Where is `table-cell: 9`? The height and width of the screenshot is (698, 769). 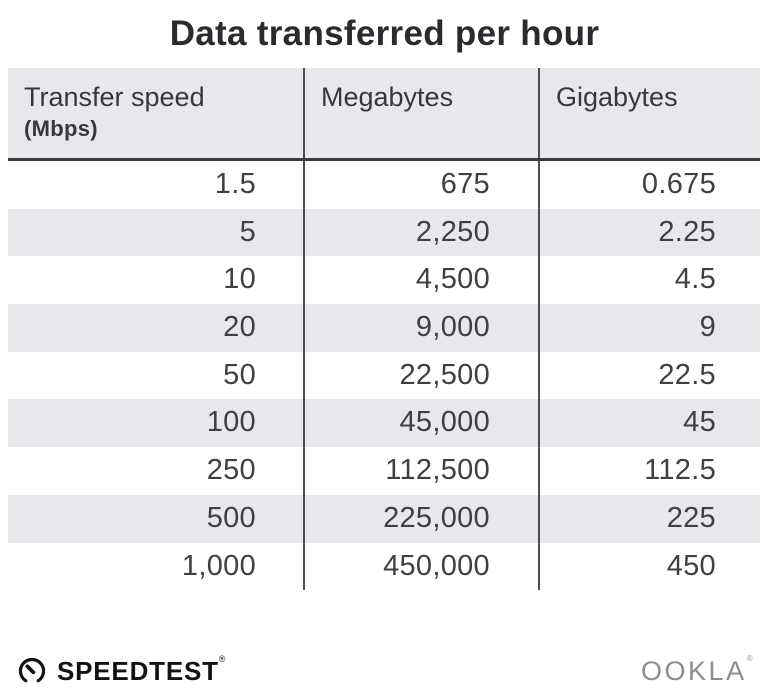
table-cell: 9 is located at coordinates (649, 328).